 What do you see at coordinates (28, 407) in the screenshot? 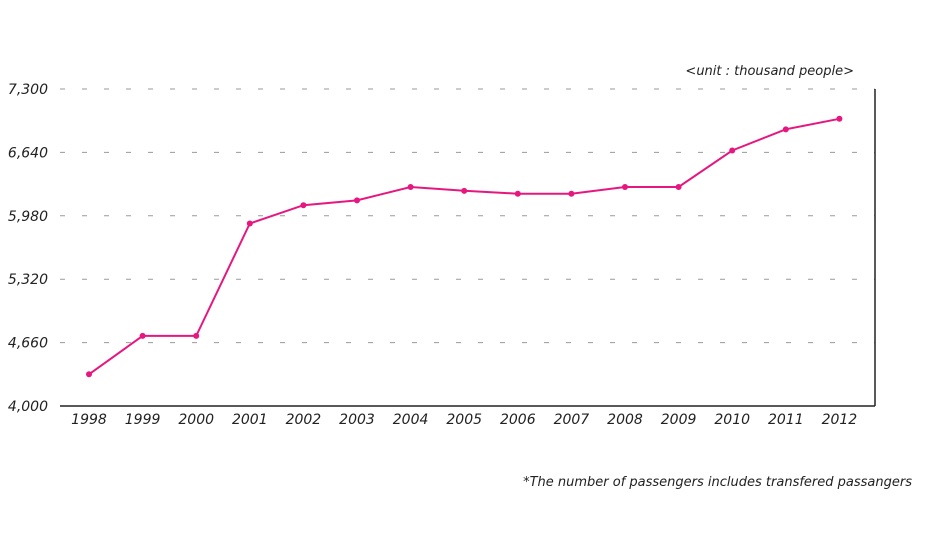
I see `y-tick-label: 4,000` at bounding box center [28, 407].